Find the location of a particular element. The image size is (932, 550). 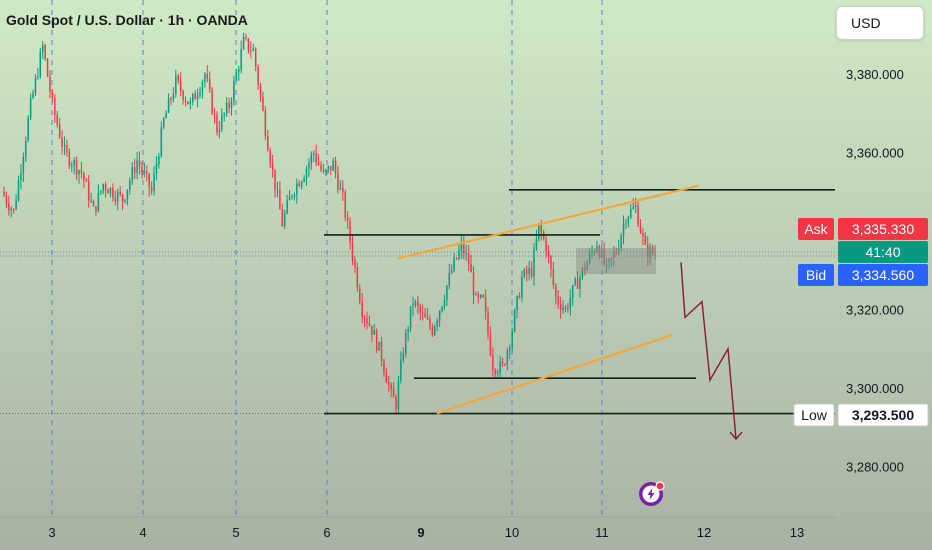

ask-label: Ask is located at coordinates (816, 229).